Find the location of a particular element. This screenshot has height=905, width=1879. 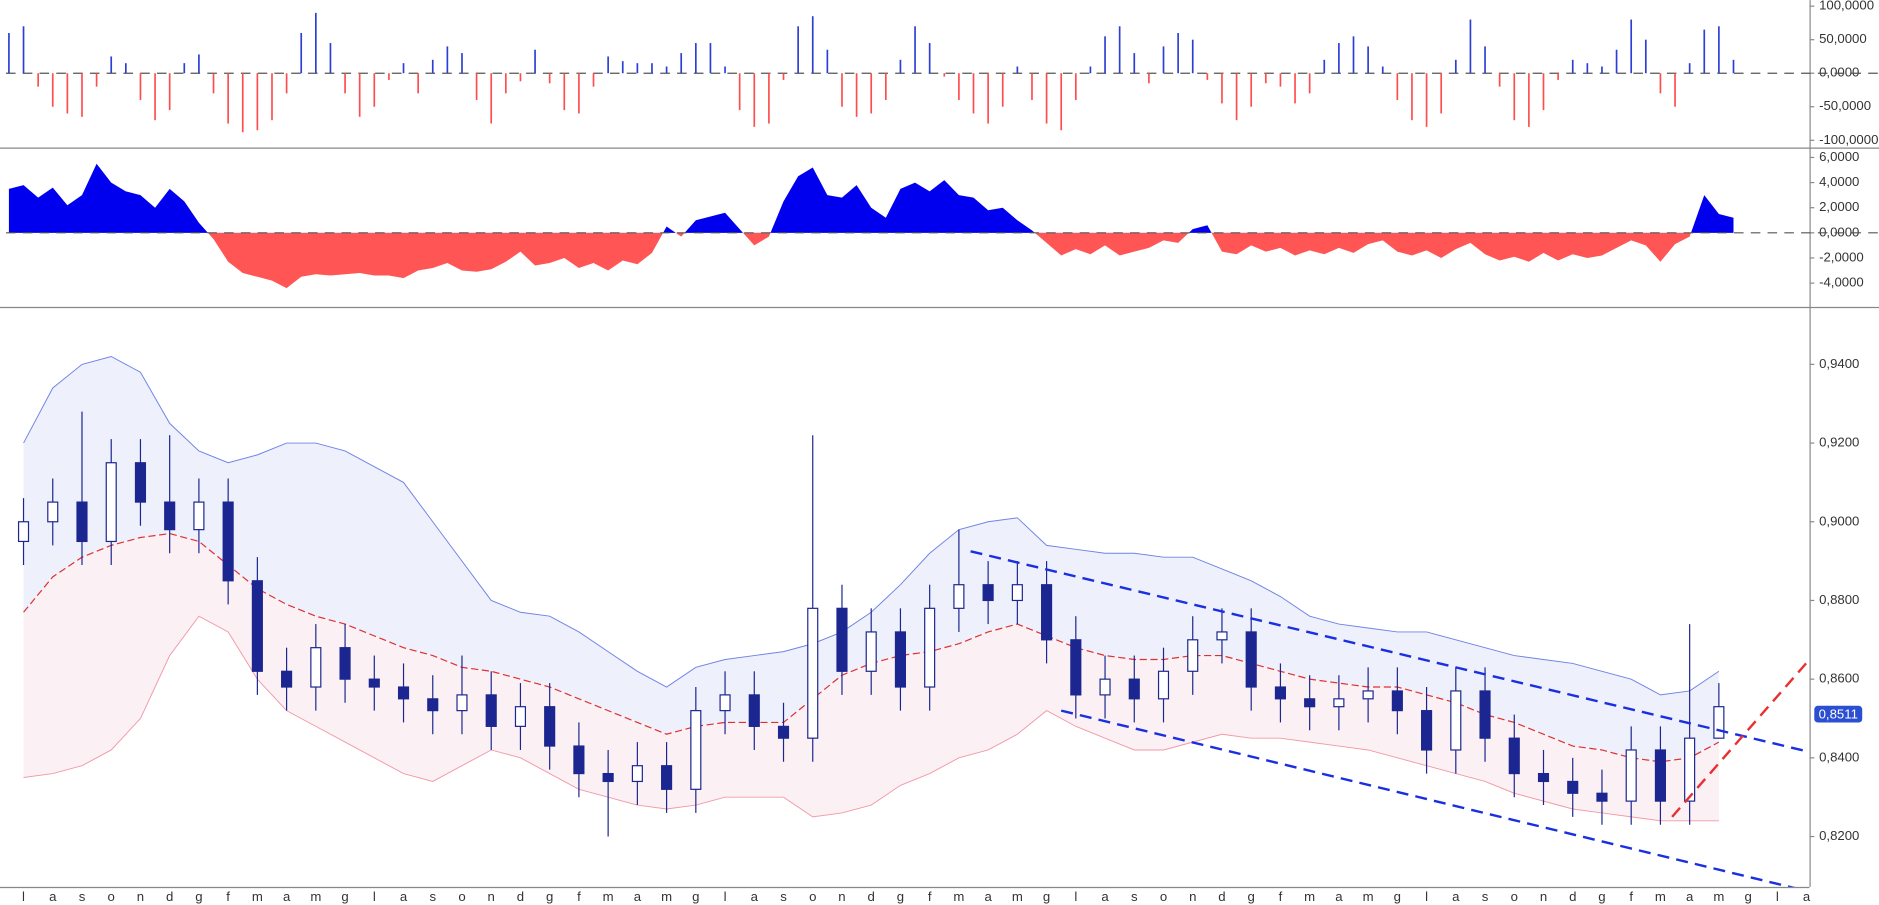

y-tick-label: 0,8200 is located at coordinates (1839, 835).